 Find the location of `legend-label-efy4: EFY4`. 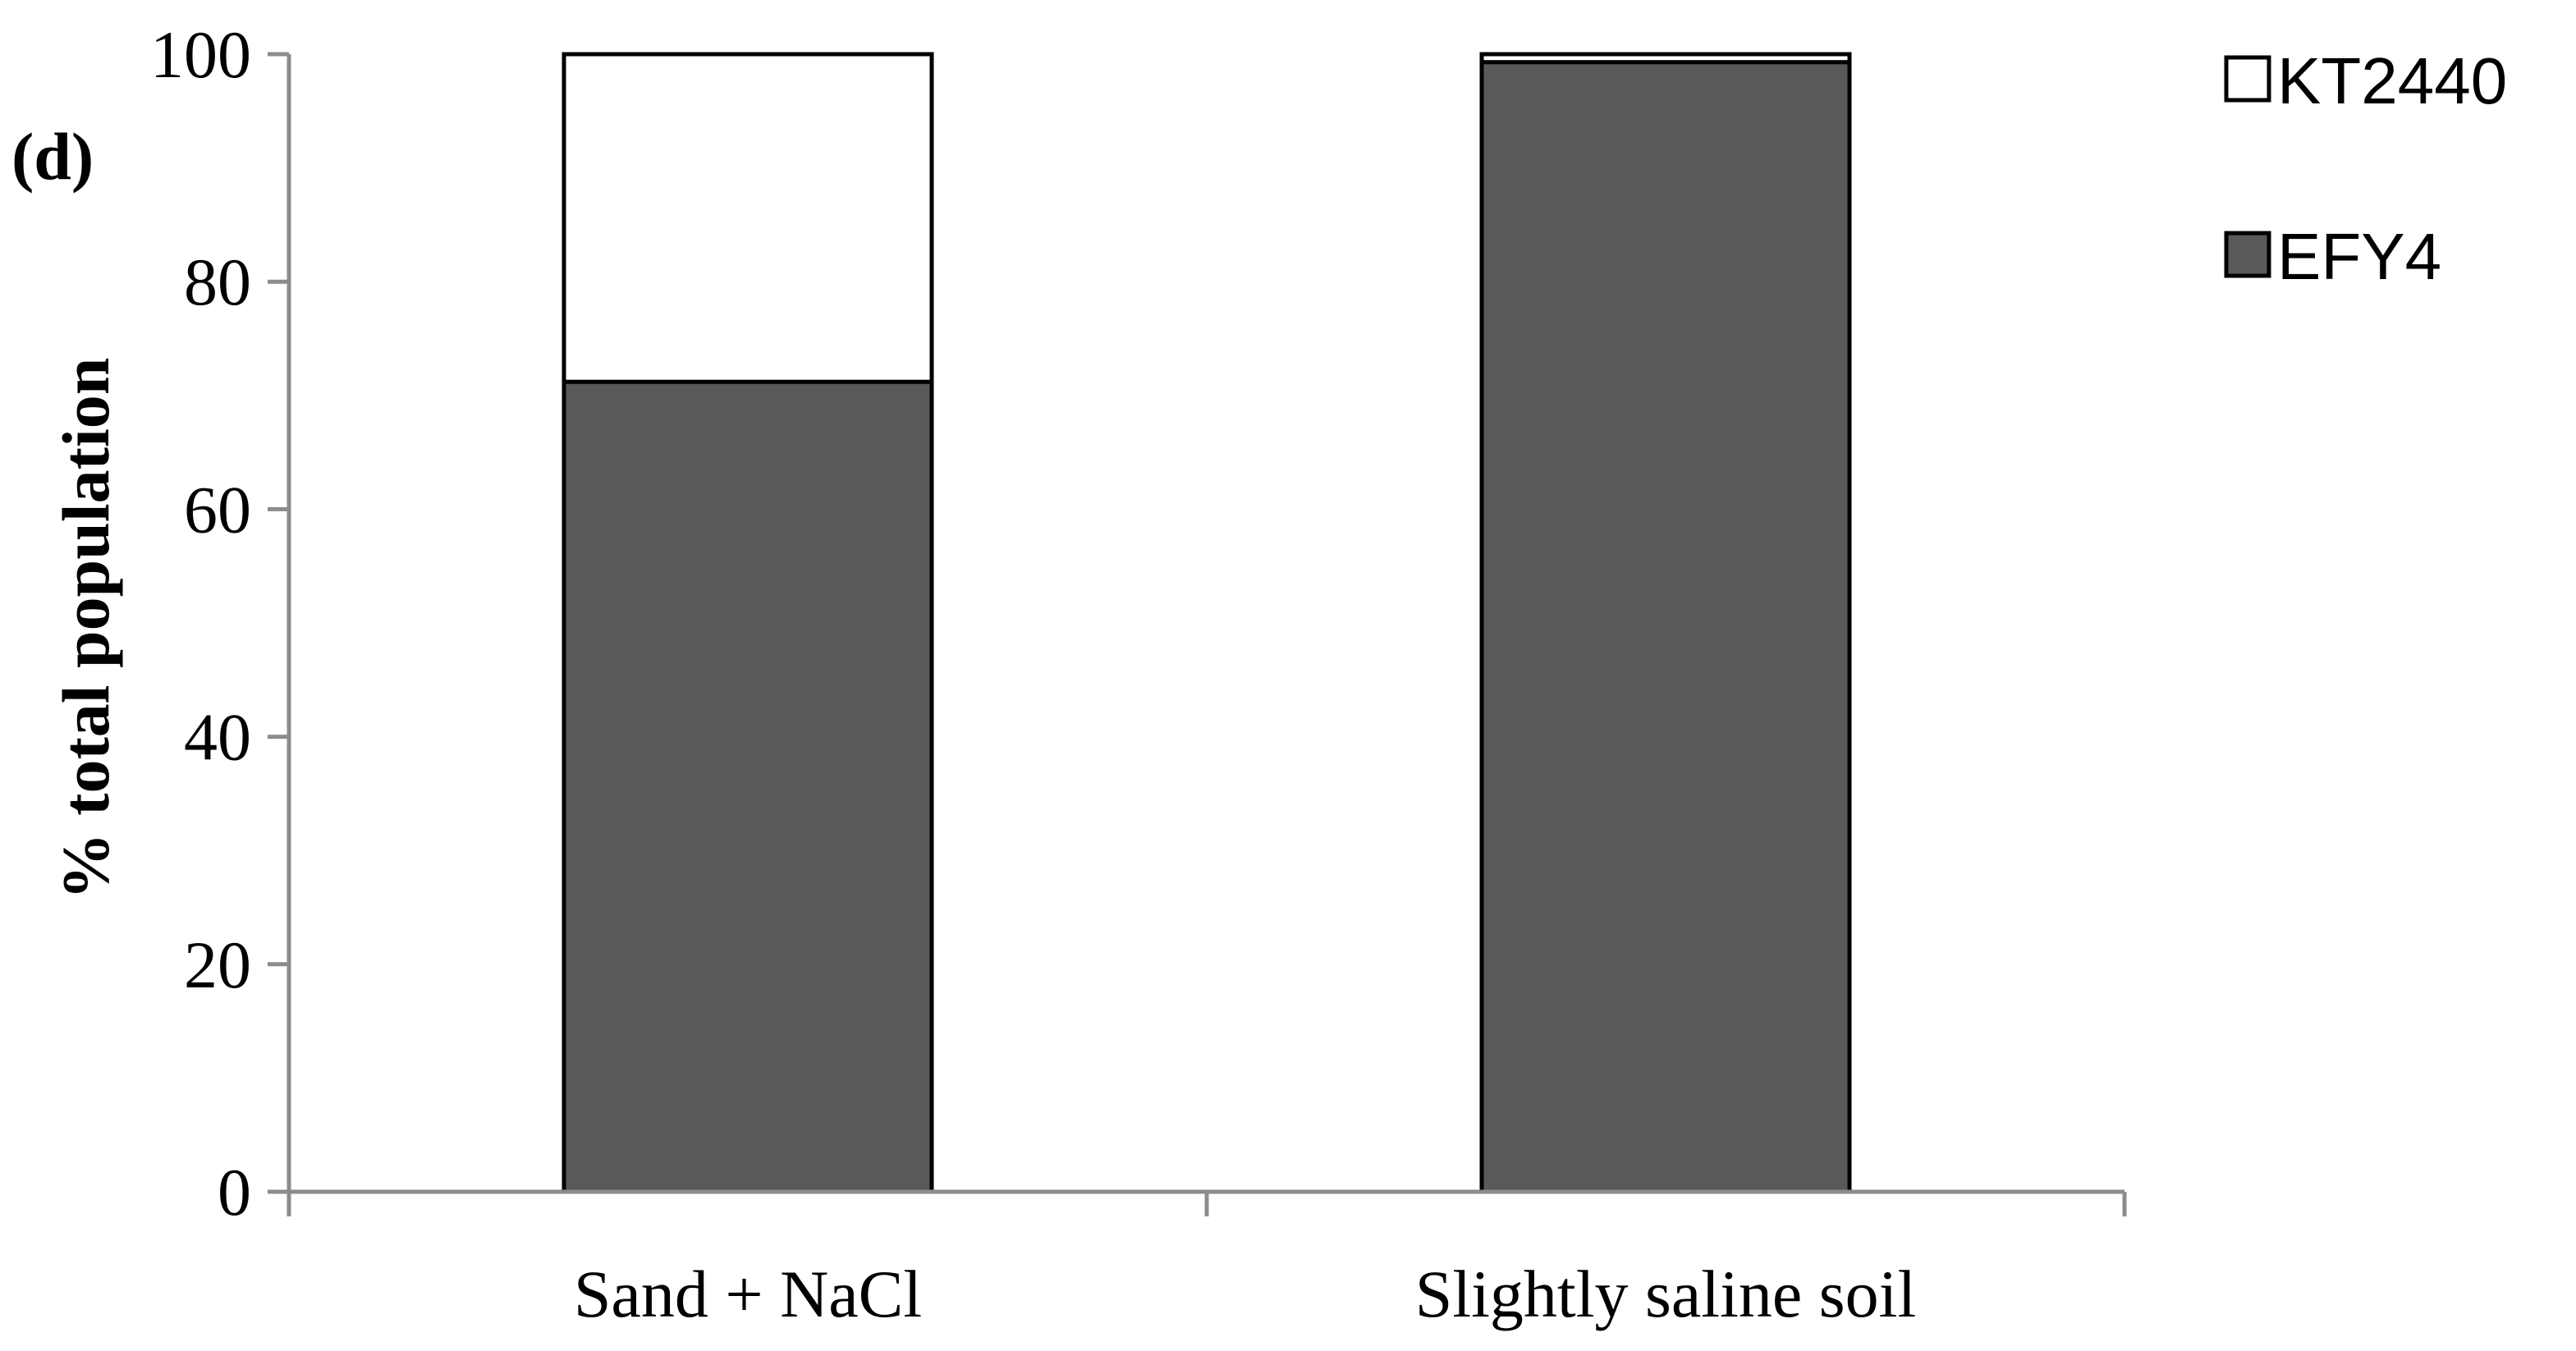

legend-label-efy4: EFY4 is located at coordinates (2359, 256).